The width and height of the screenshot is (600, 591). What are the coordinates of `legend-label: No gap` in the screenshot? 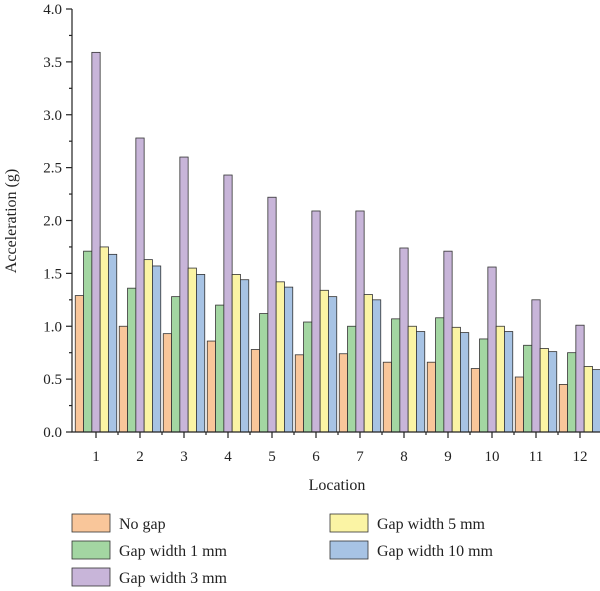 It's located at (142, 524).